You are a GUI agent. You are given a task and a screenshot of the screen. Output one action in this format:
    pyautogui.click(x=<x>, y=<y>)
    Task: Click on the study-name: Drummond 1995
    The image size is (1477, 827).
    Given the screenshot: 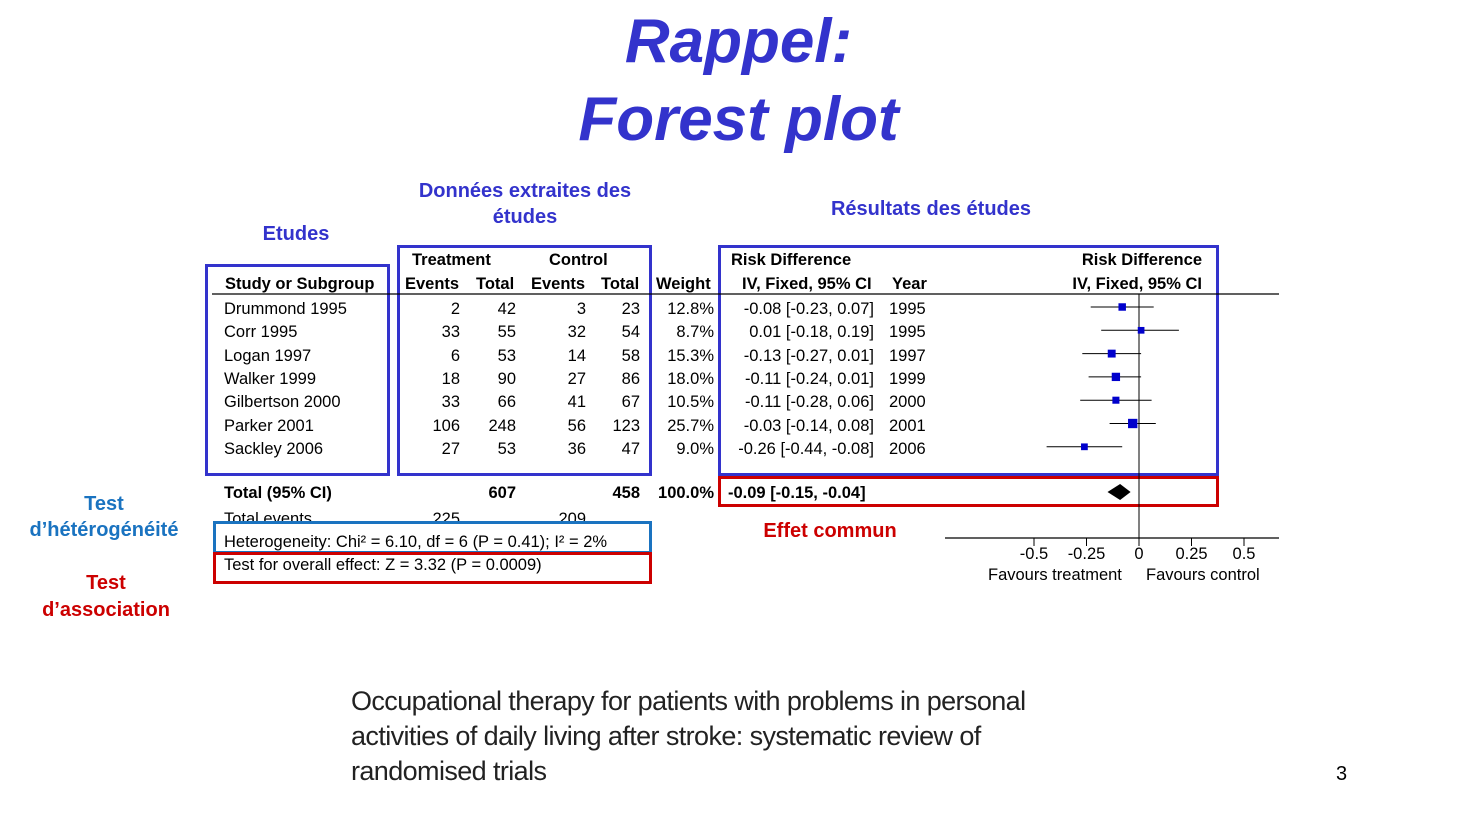 What is the action you would take?
    pyautogui.click(x=285, y=309)
    